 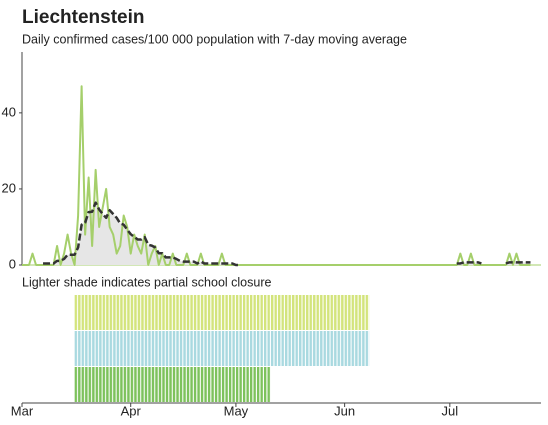 I want to click on area, so click(x=141, y=233).